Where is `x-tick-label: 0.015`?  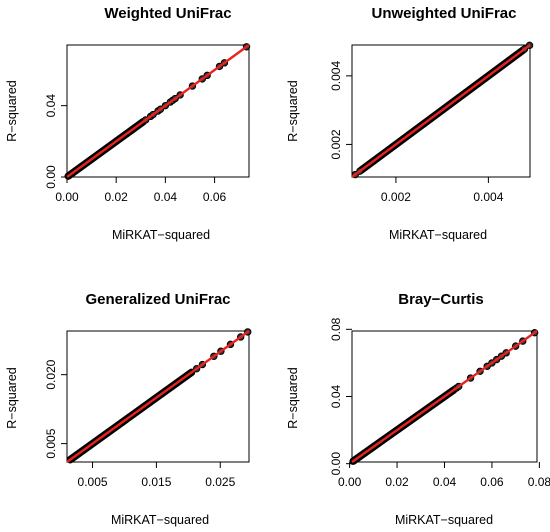
x-tick-label: 0.015 is located at coordinates (156, 482).